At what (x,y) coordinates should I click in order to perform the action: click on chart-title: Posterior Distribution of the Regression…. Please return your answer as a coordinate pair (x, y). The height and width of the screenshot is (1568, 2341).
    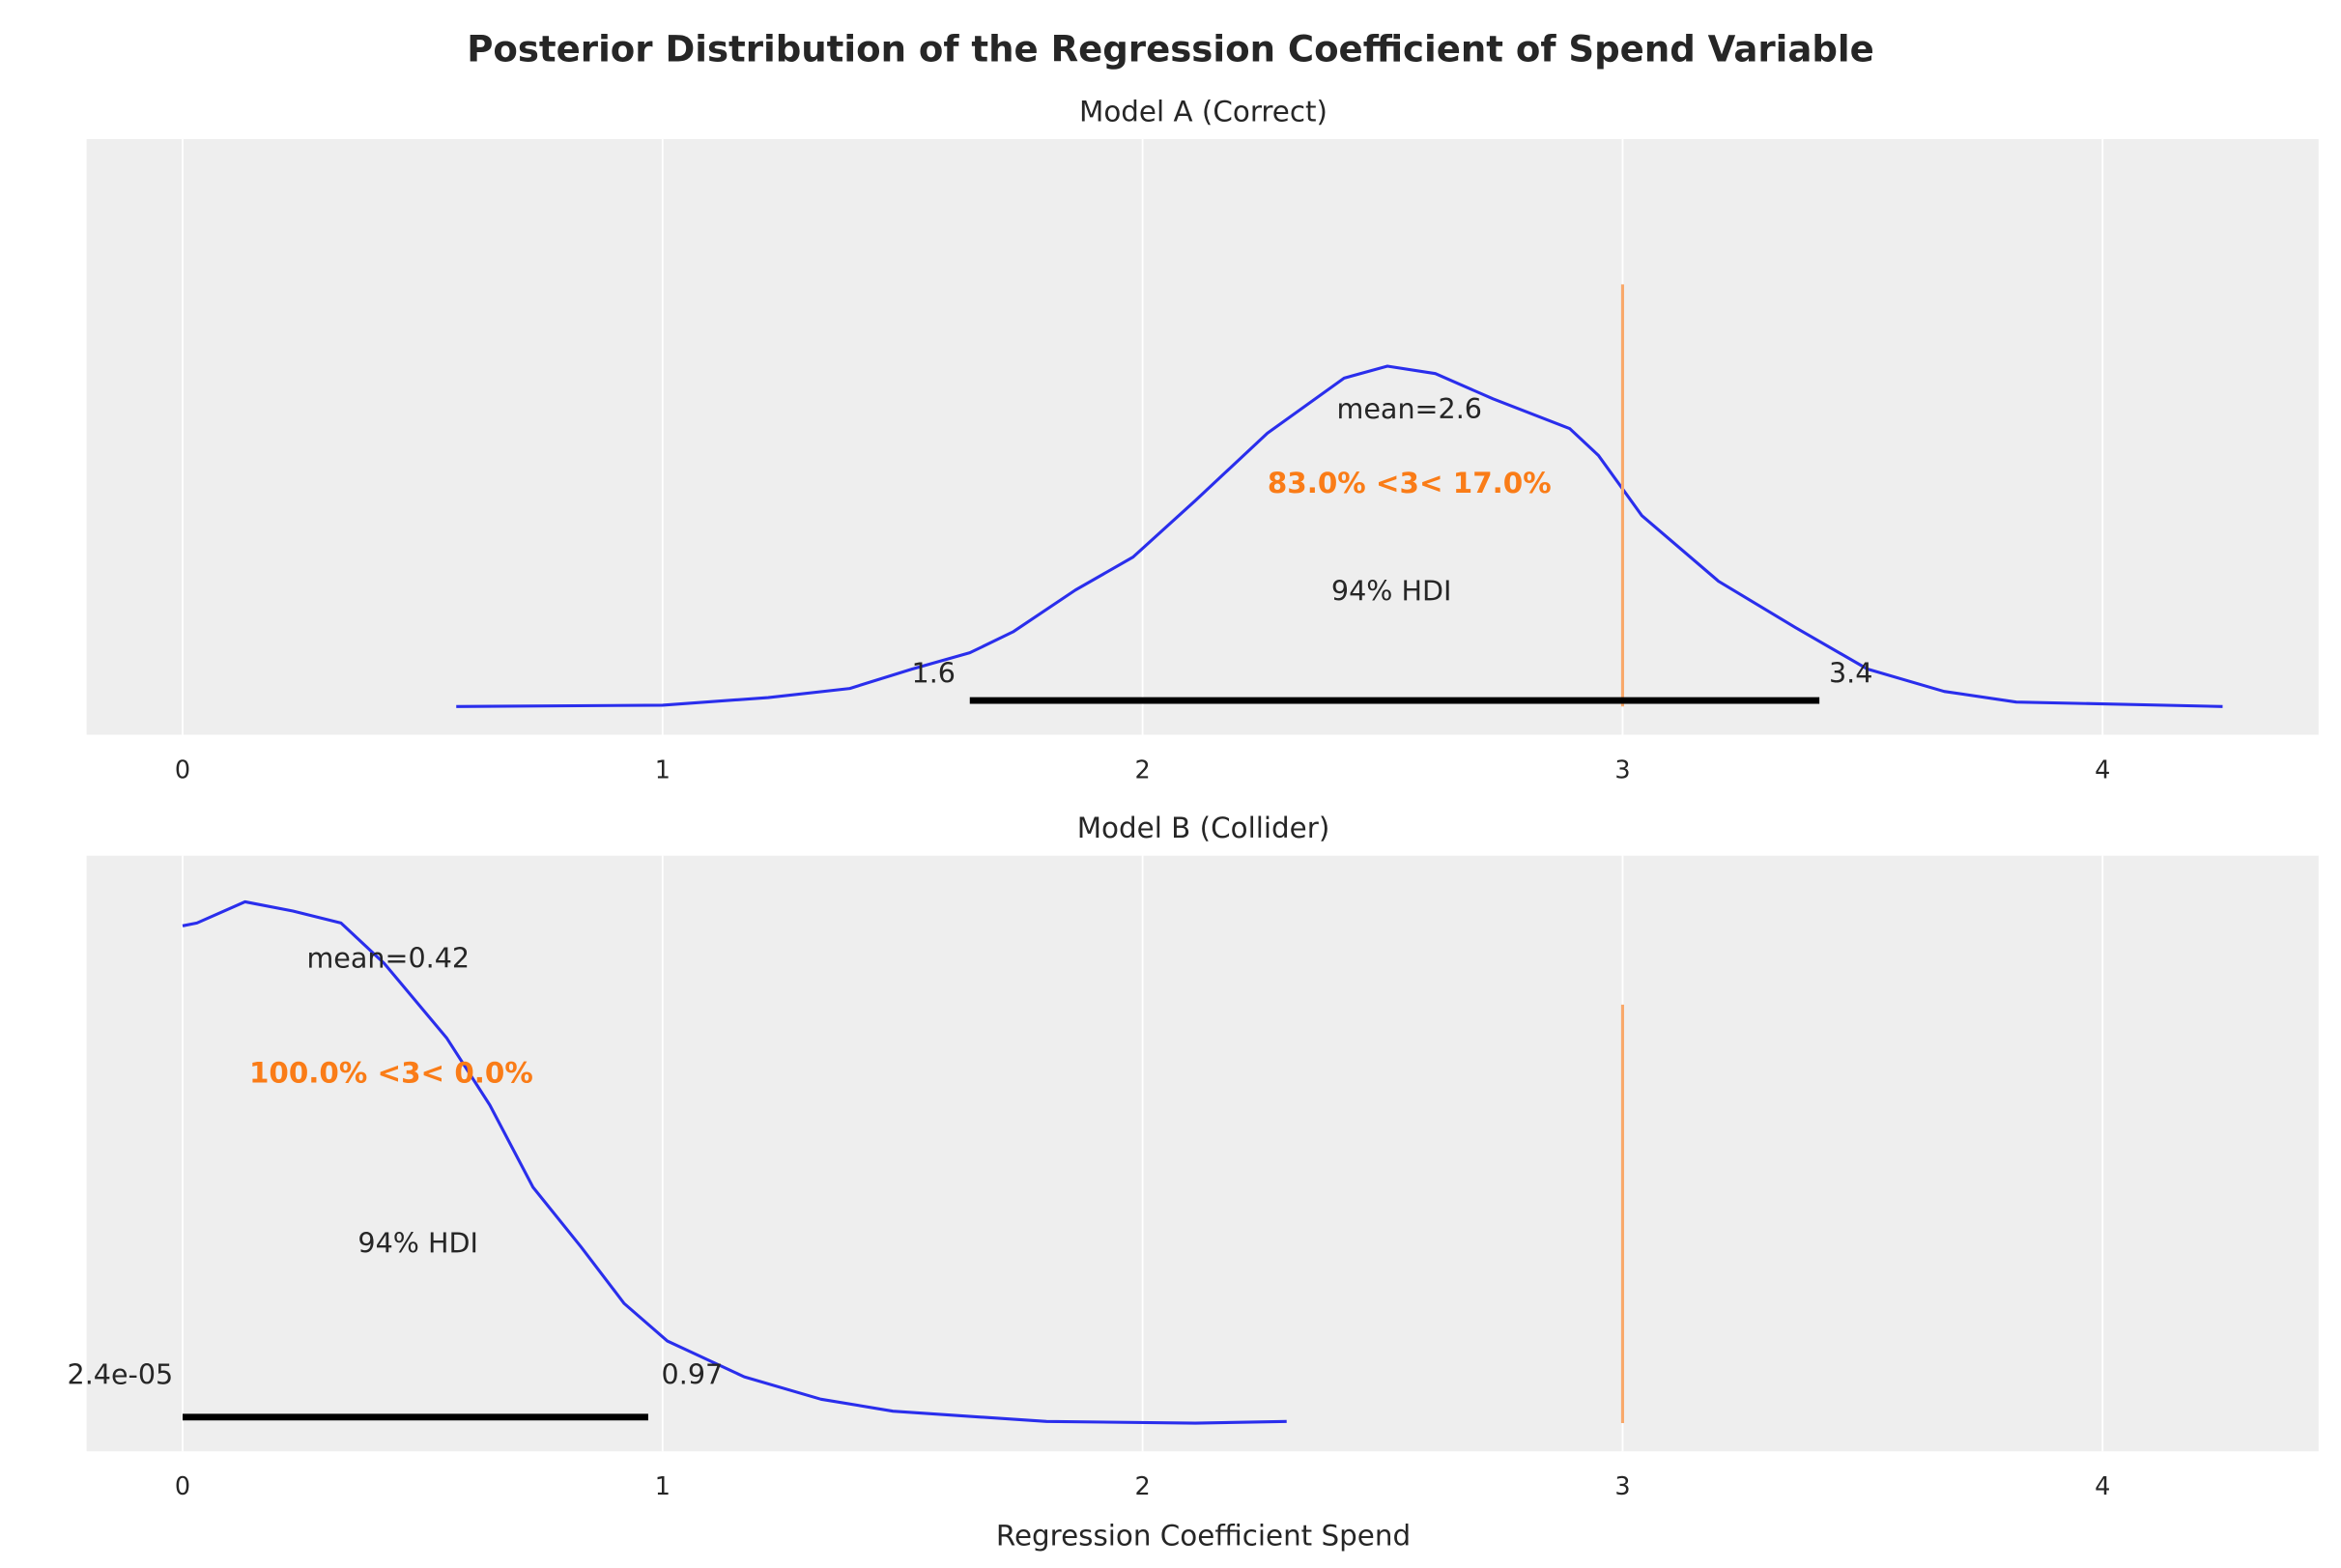
    Looking at the image, I should click on (1171, 50).